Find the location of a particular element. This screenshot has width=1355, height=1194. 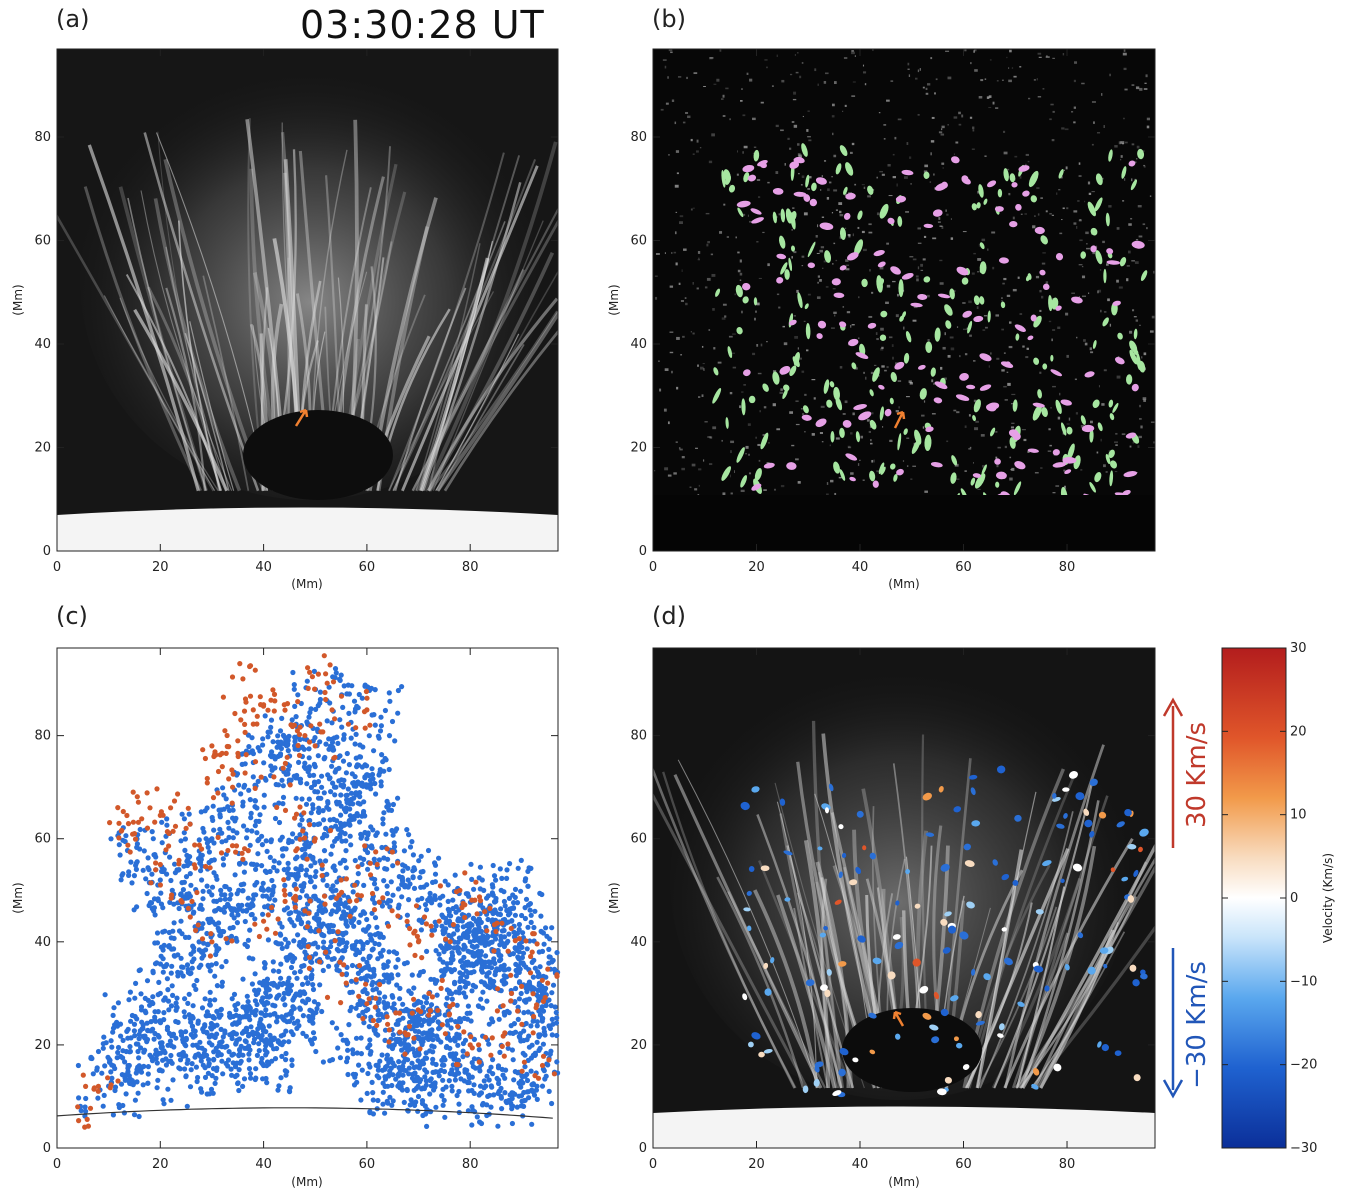

y-tick-label: 20 is located at coordinates (42, 447).